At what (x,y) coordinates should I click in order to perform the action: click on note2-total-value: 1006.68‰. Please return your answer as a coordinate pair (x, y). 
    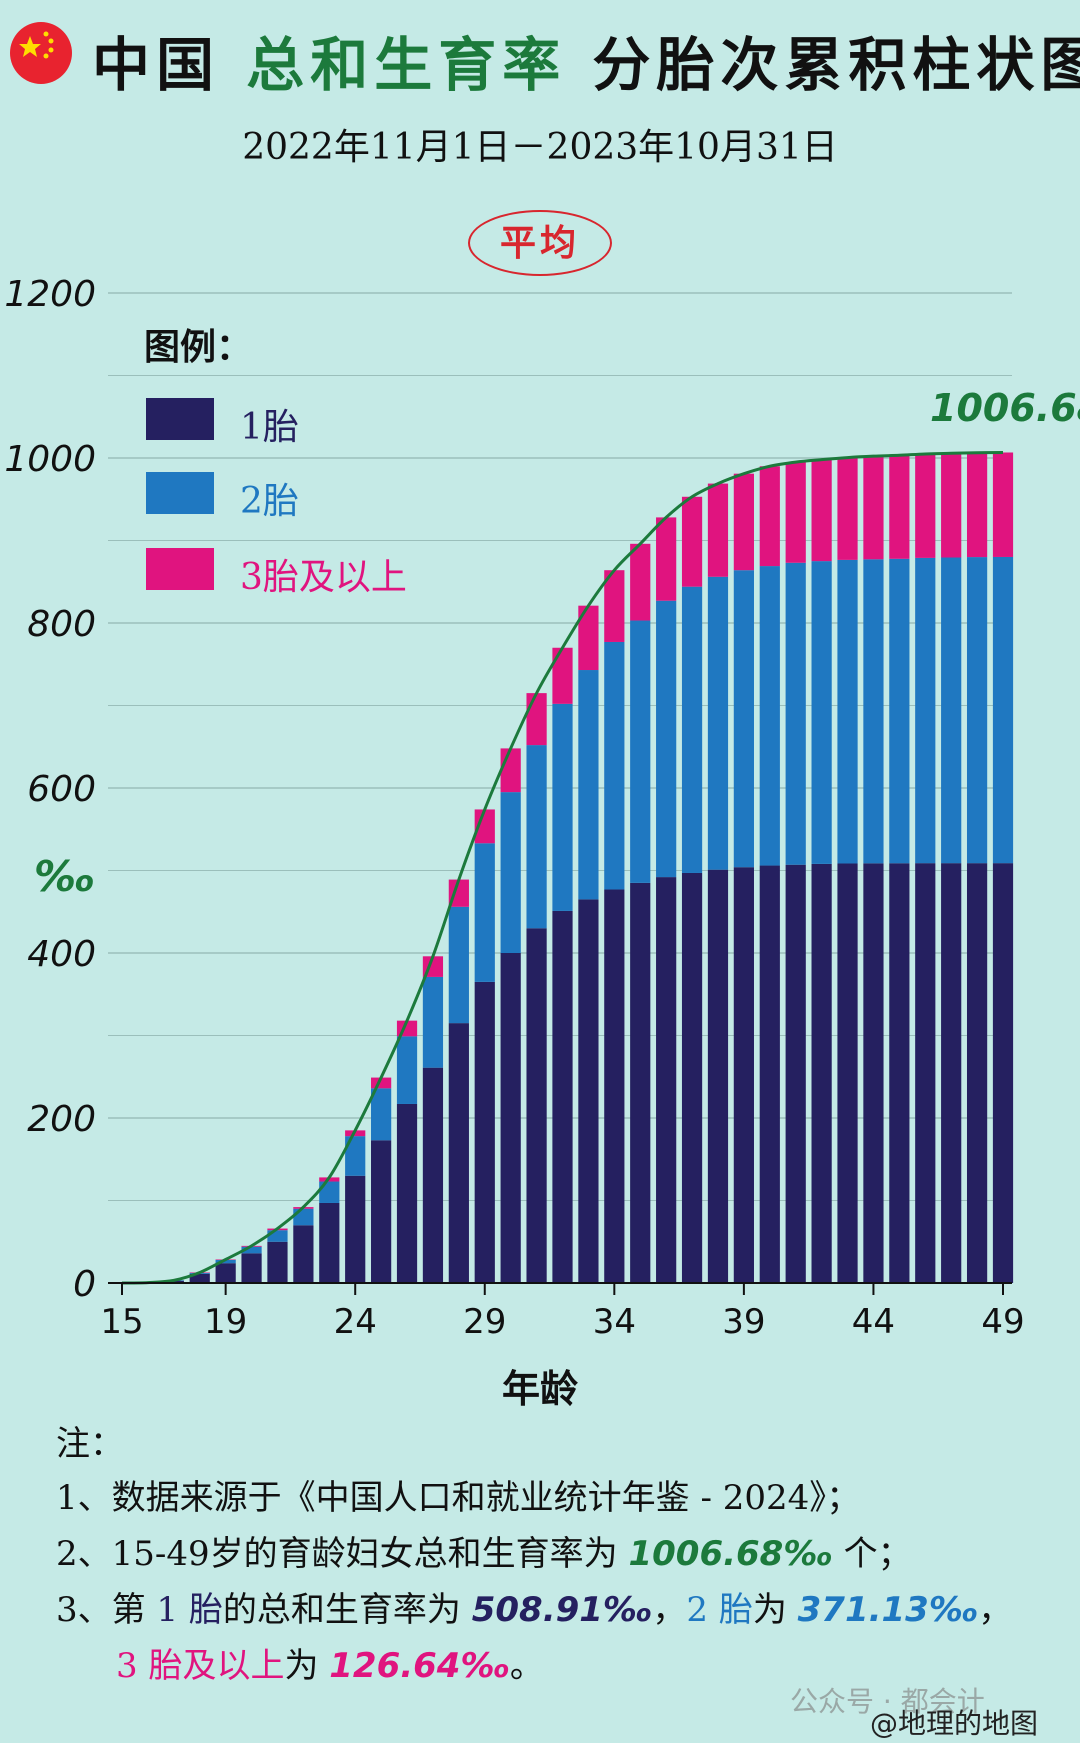
    Looking at the image, I should click on (730, 1554).